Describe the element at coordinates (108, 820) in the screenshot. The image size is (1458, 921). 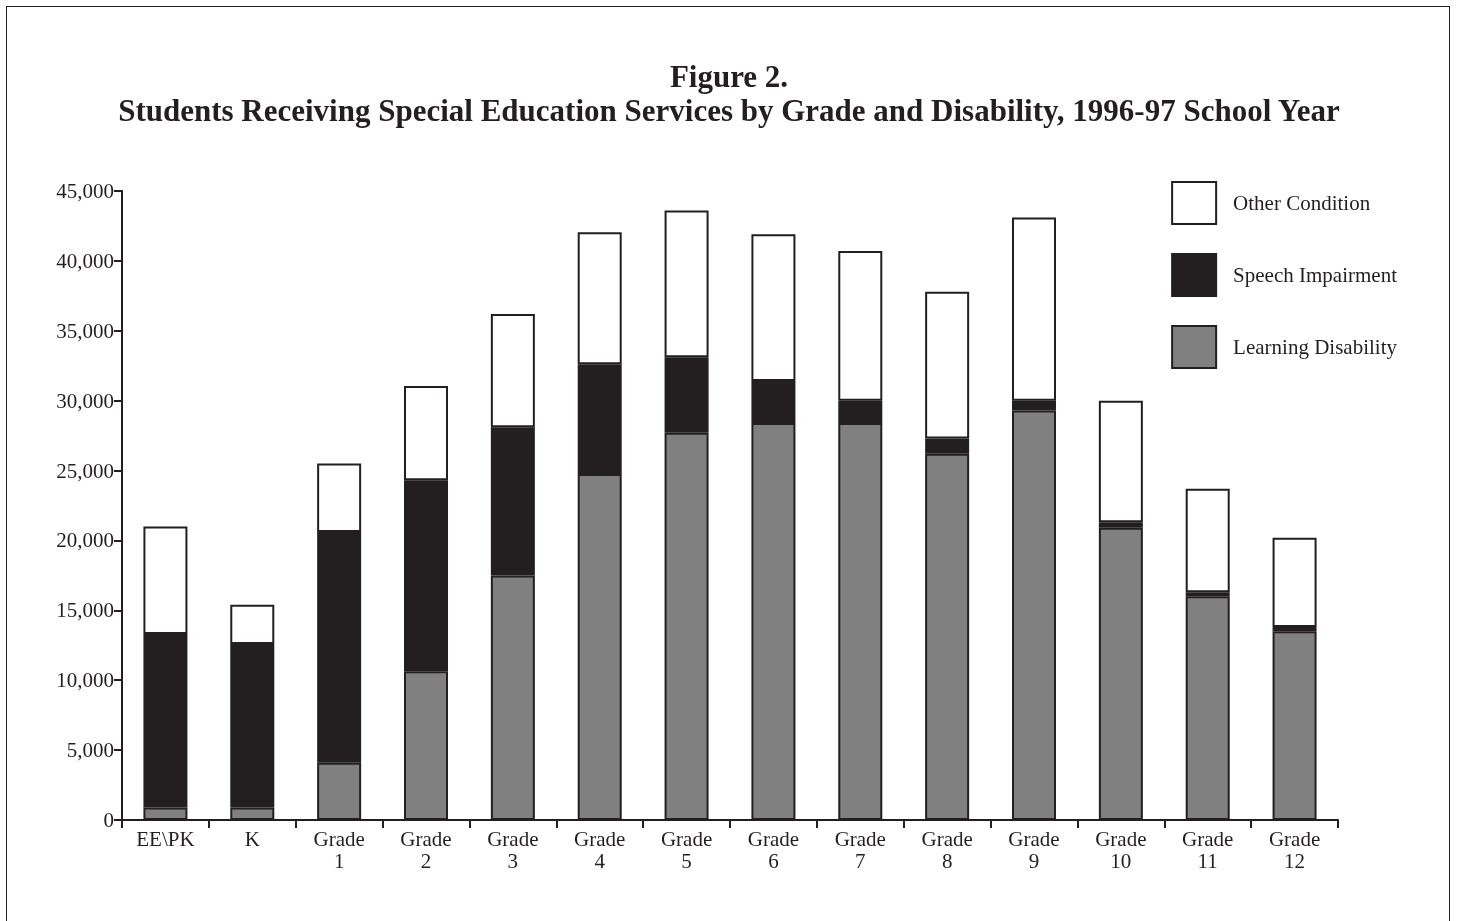
I see `y-tick-label: 0` at that location.